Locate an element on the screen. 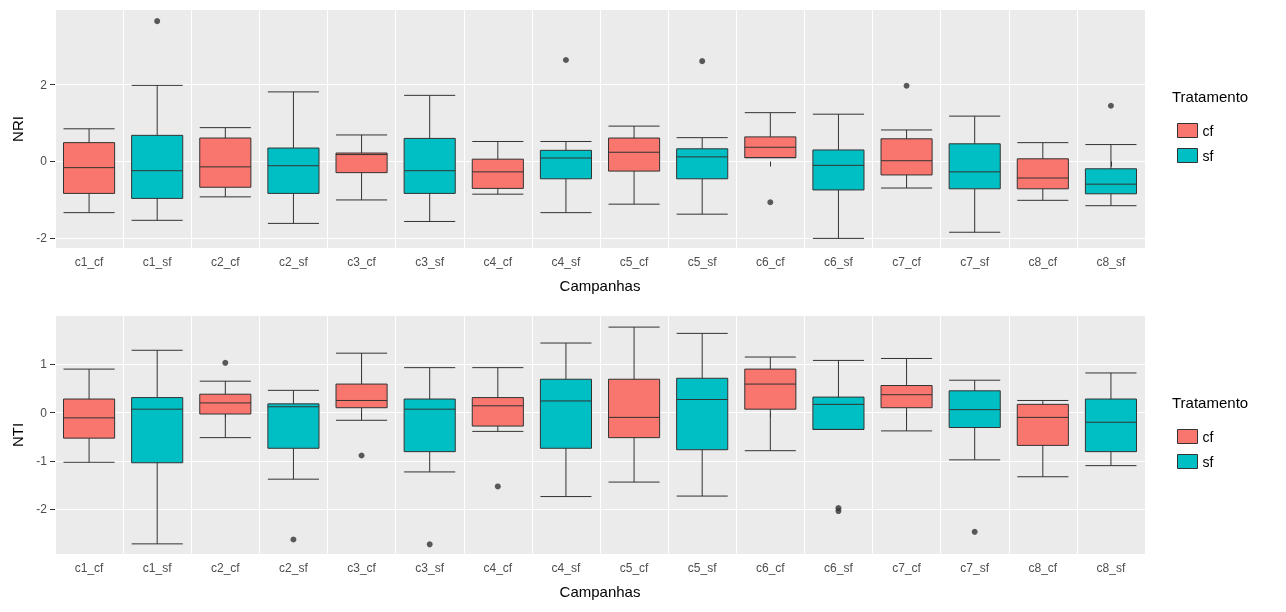 This screenshot has width=1286, height=612. y-axis-title: NRI is located at coordinates (17, 129).